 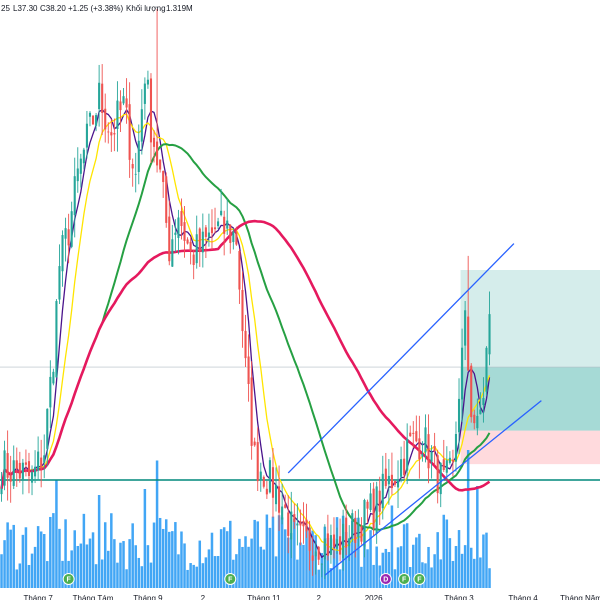 I want to click on channel-upper-line, so click(x=401, y=358).